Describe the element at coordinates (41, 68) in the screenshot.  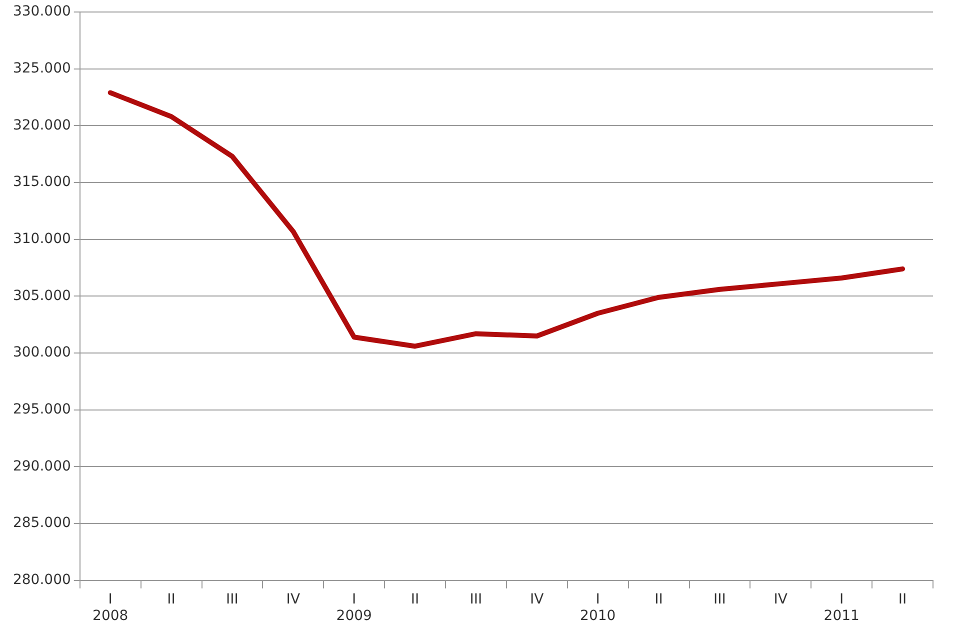
I see `y-tick-label: 325.000` at that location.